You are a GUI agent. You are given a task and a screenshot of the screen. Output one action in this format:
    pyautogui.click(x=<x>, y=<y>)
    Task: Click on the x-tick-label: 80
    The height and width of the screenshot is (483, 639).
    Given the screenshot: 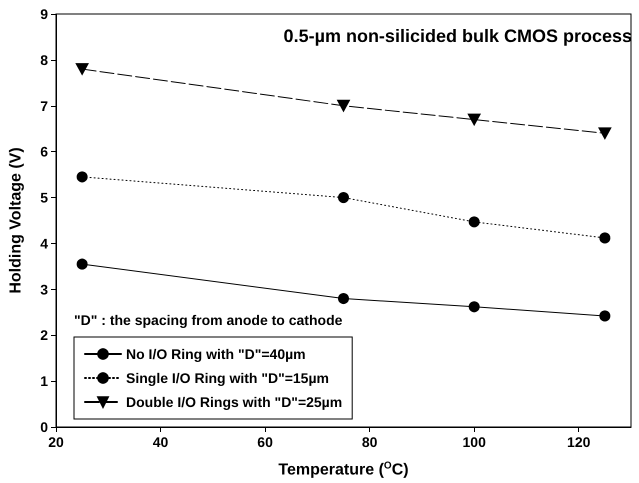 What is the action you would take?
    pyautogui.click(x=370, y=442)
    